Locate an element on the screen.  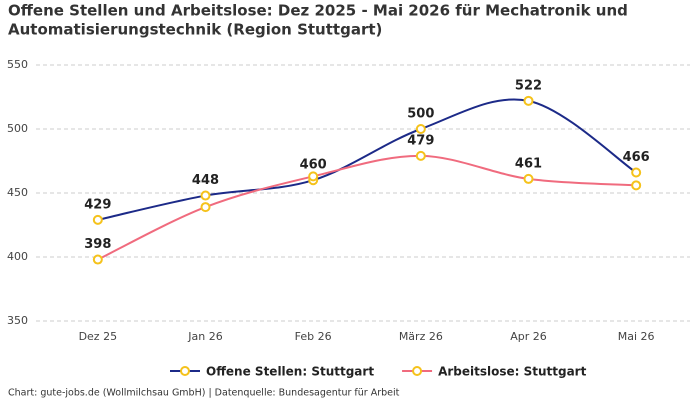
data-label: 466 is located at coordinates (636, 157).